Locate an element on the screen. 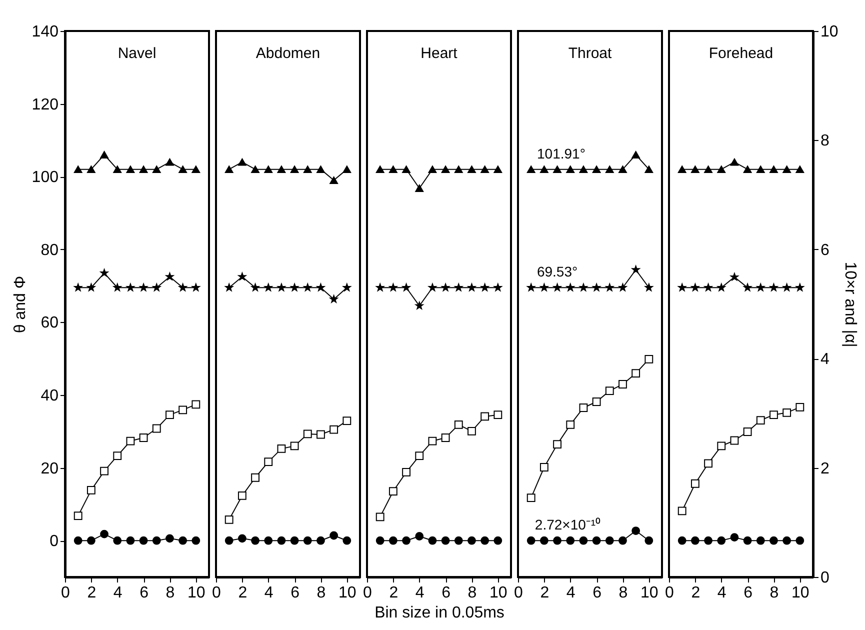 The image size is (865, 630). annotation: 101.91° is located at coordinates (561, 154).